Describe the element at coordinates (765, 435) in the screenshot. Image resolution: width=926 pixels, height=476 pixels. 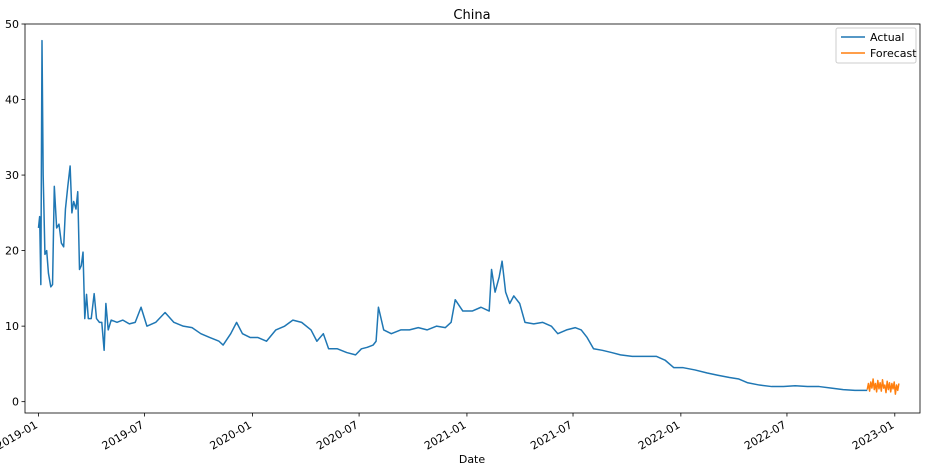
I see `x-tick-label: 2022-07` at that location.